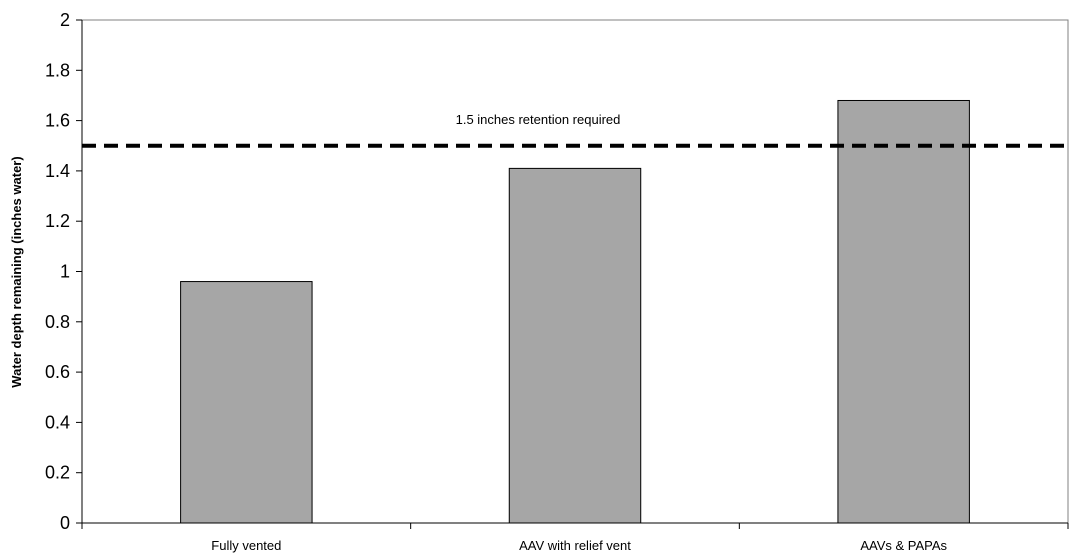 The width and height of the screenshot is (1069, 554). I want to click on y-tick-label: 2, so click(65, 20).